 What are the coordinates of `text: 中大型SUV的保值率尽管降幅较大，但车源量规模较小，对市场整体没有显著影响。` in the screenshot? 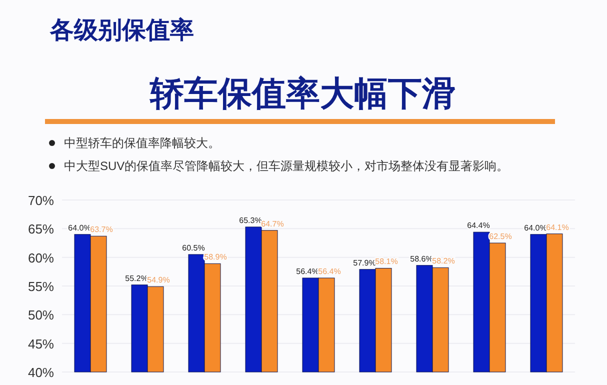 It's located at (286, 166).